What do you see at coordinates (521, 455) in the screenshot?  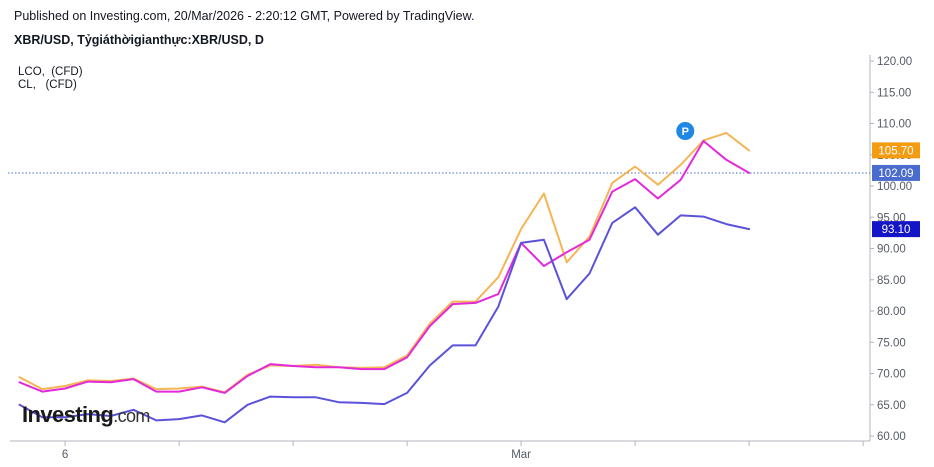 I see `x-tick-label: Mar` at bounding box center [521, 455].